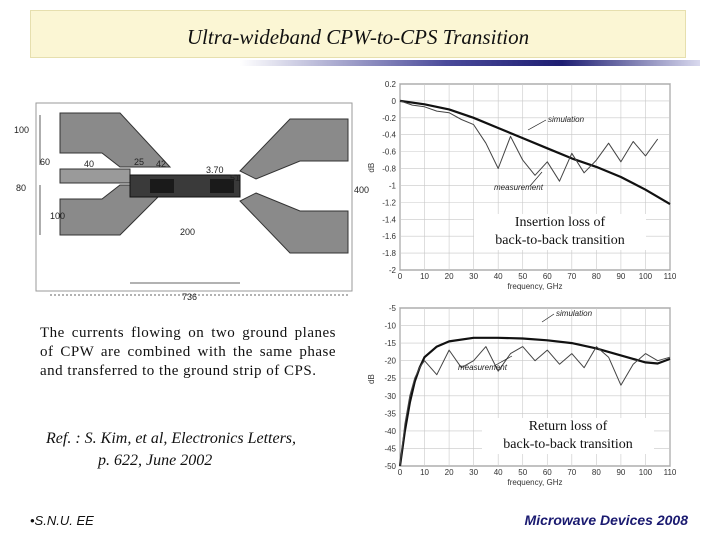 The image size is (720, 540). What do you see at coordinates (393, 185) in the screenshot?
I see `y-tick-label: -1` at bounding box center [393, 185].